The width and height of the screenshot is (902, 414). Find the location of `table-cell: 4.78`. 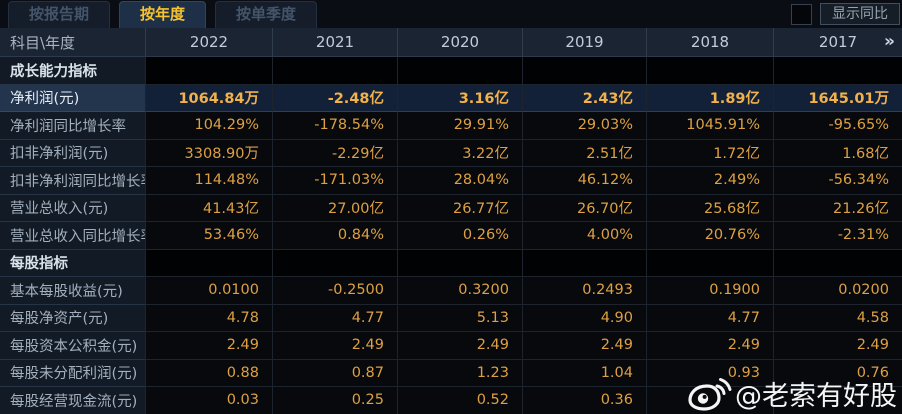

table-cell: 4.78 is located at coordinates (208, 318).